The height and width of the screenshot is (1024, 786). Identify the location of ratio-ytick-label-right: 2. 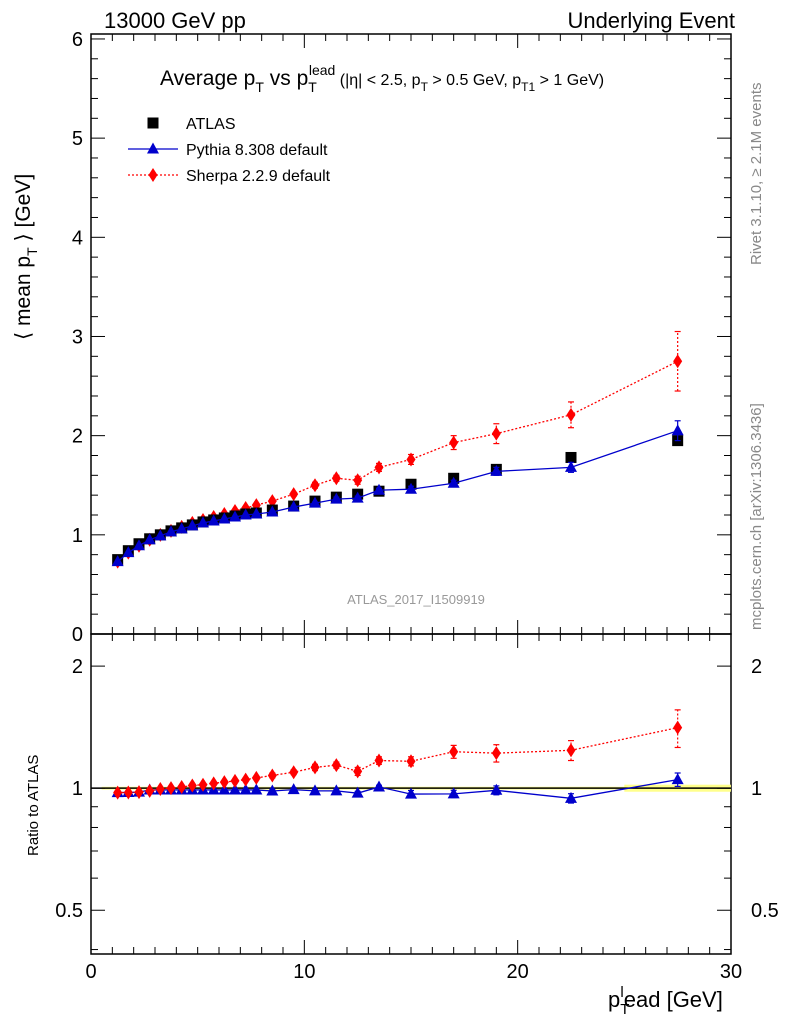
(756, 667).